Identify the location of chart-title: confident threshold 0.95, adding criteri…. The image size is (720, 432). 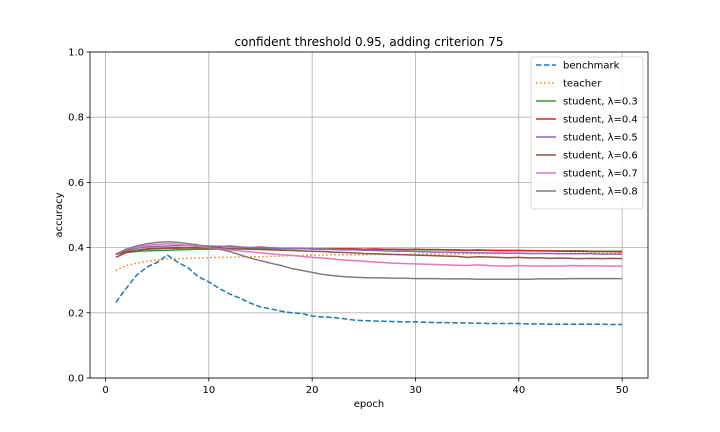
(368, 42).